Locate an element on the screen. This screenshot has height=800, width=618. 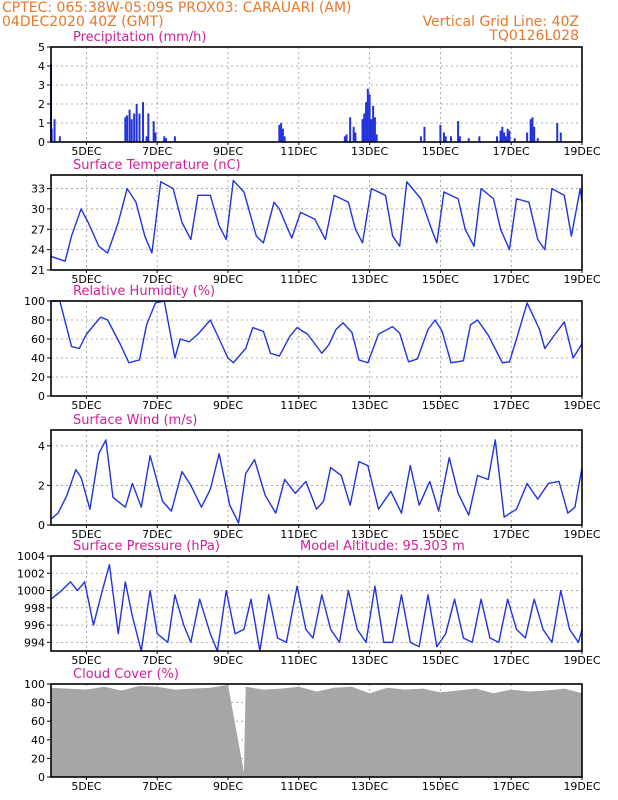
pressure-title: Surface Pressure (hPa) is located at coordinates (146, 546).